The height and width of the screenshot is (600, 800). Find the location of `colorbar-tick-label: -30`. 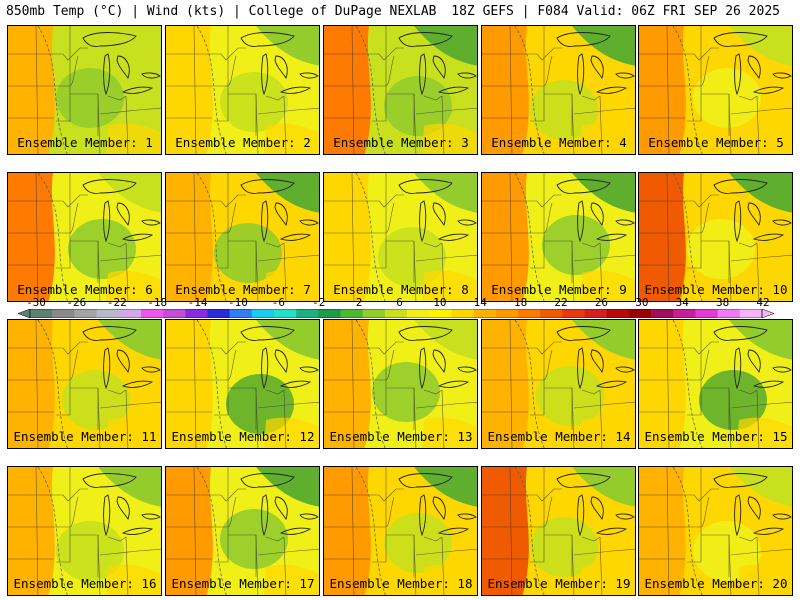

colorbar-tick-label: -30 is located at coordinates (36, 302).